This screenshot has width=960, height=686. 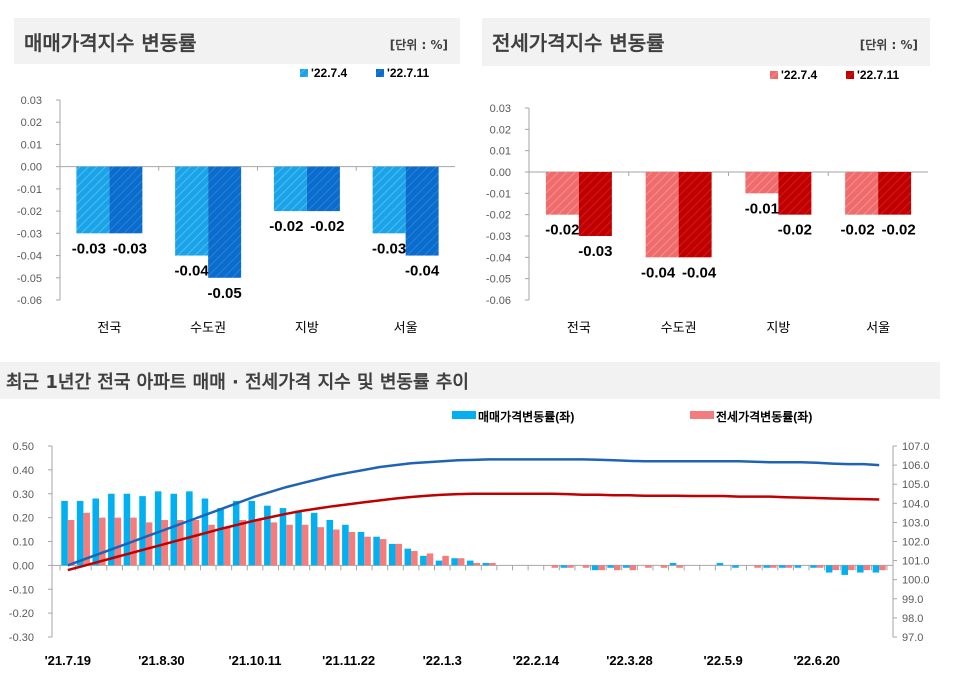 I want to click on x-tick-label: '21.8.30, so click(x=161, y=660).